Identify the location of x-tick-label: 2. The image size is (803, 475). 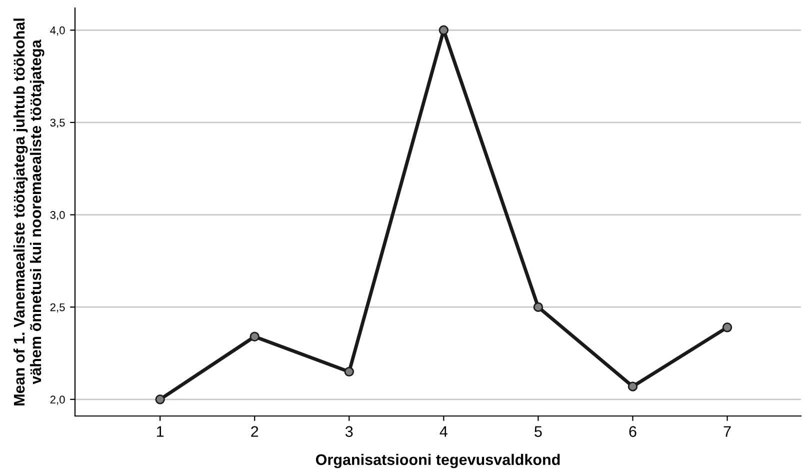
(254, 431).